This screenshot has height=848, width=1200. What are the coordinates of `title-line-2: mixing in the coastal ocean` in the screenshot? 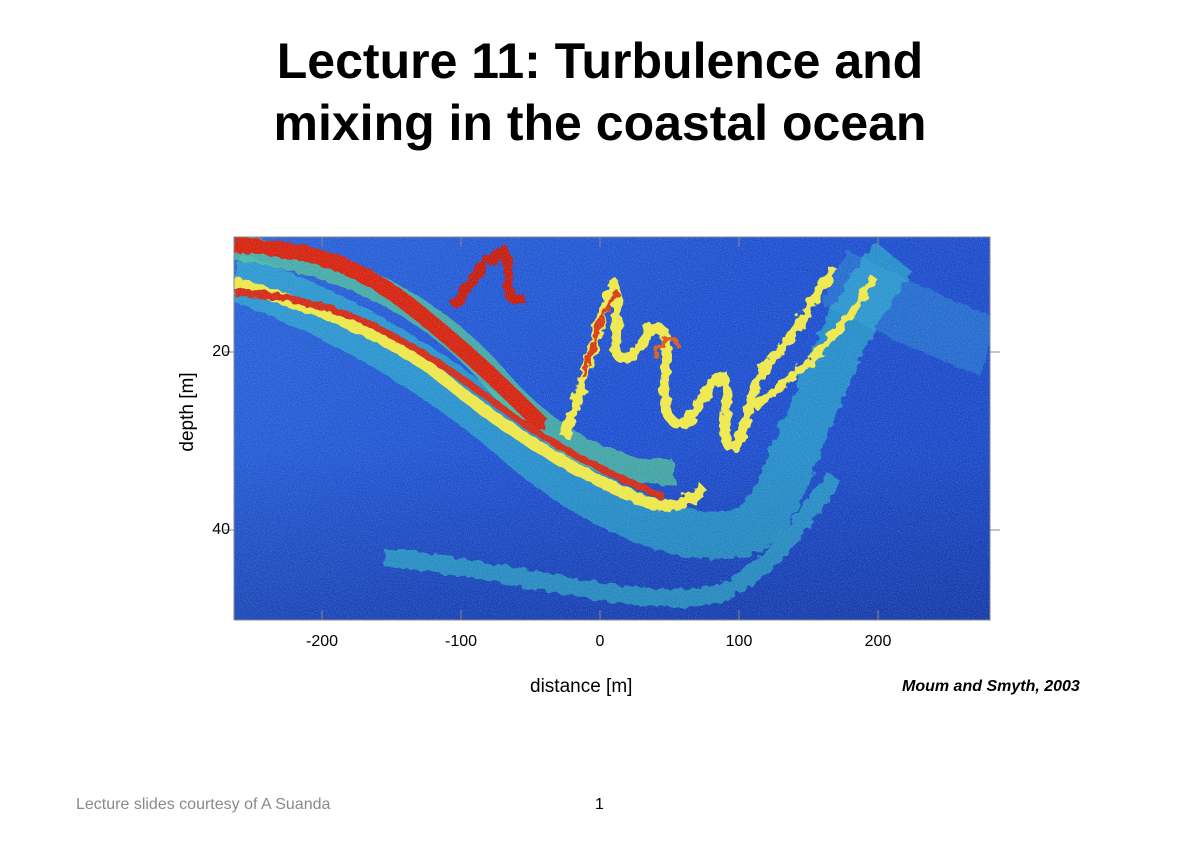 It's located at (600, 123).